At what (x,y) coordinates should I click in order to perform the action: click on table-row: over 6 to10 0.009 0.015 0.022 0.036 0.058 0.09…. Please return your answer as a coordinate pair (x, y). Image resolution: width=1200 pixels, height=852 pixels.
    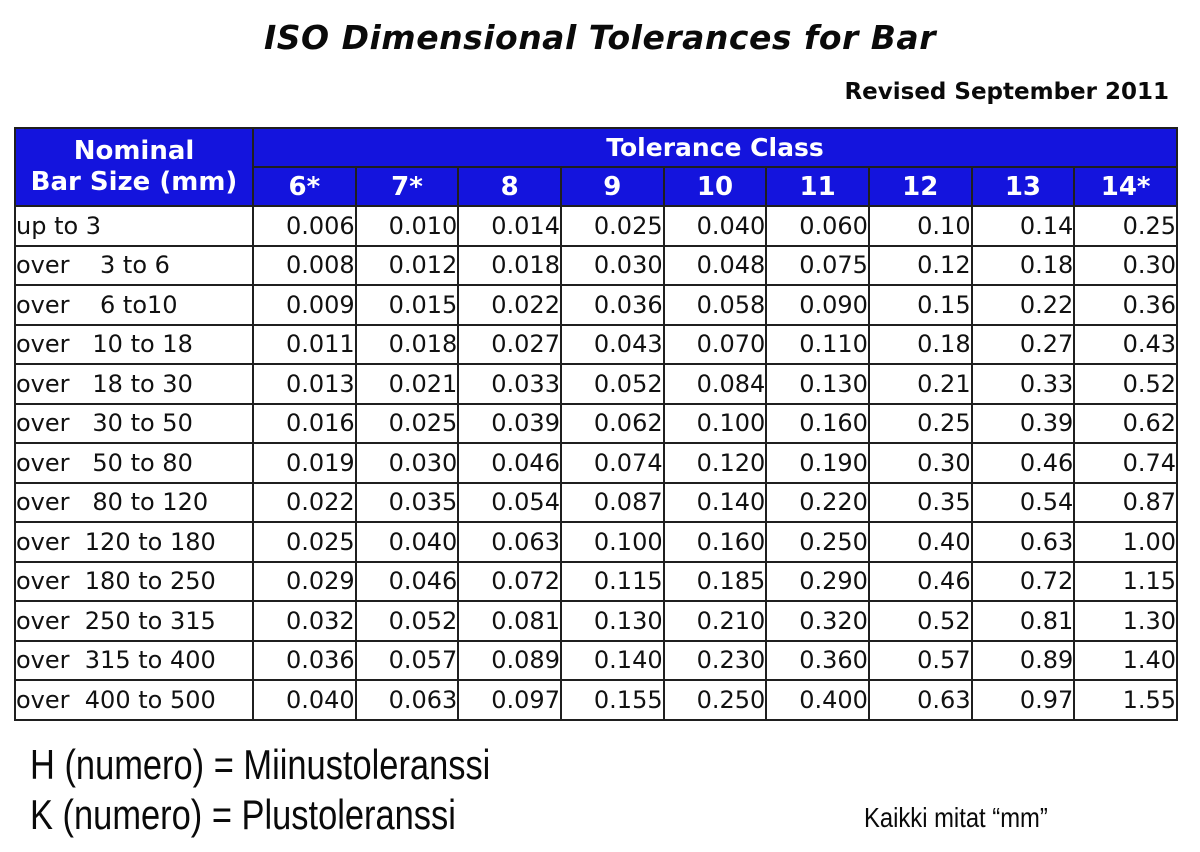
    Looking at the image, I should click on (596, 305).